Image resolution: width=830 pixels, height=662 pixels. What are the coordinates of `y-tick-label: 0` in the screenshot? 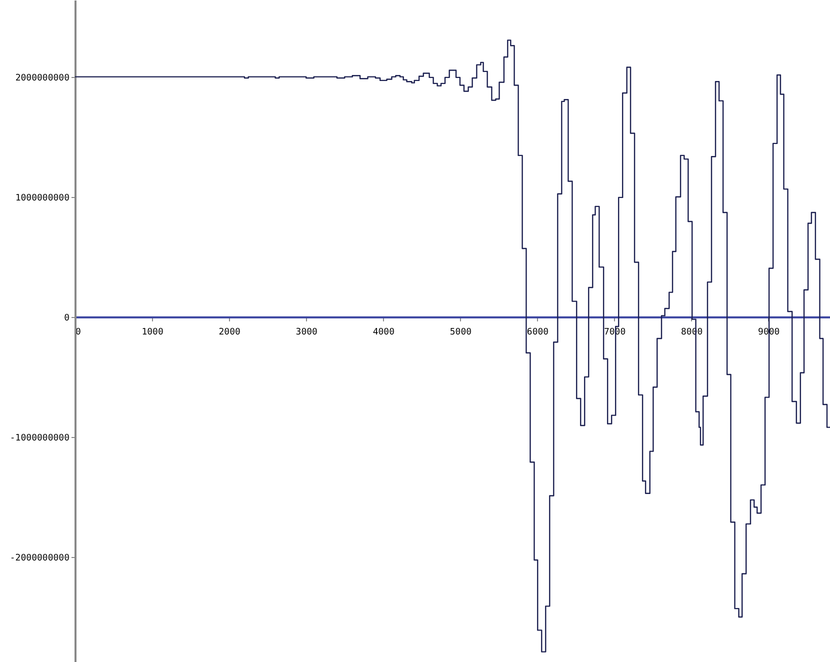 It's located at (67, 318).